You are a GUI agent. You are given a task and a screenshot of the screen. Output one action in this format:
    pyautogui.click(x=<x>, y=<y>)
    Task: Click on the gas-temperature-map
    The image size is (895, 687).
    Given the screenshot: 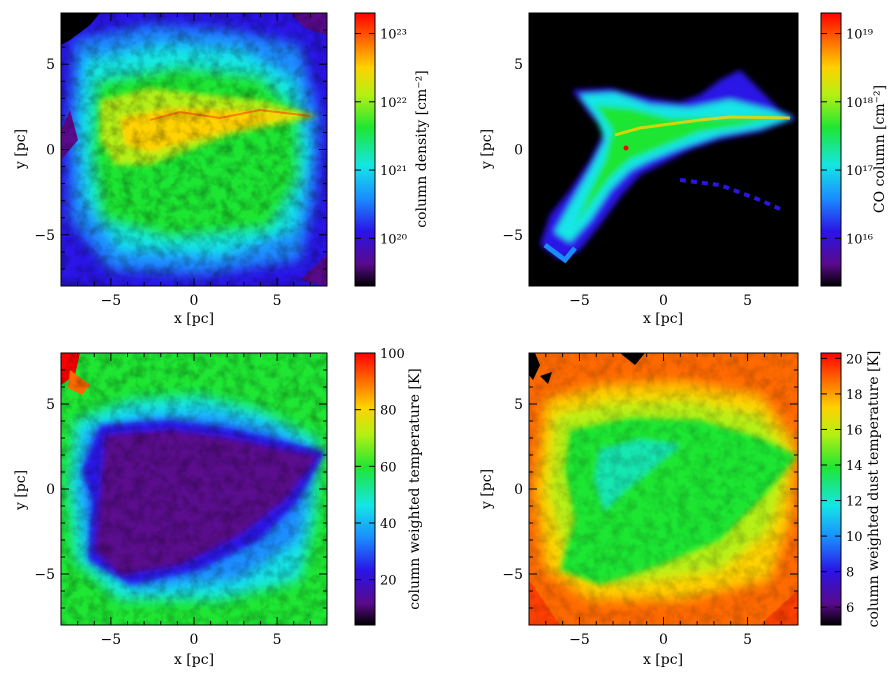 What is the action you would take?
    pyautogui.click(x=194, y=489)
    